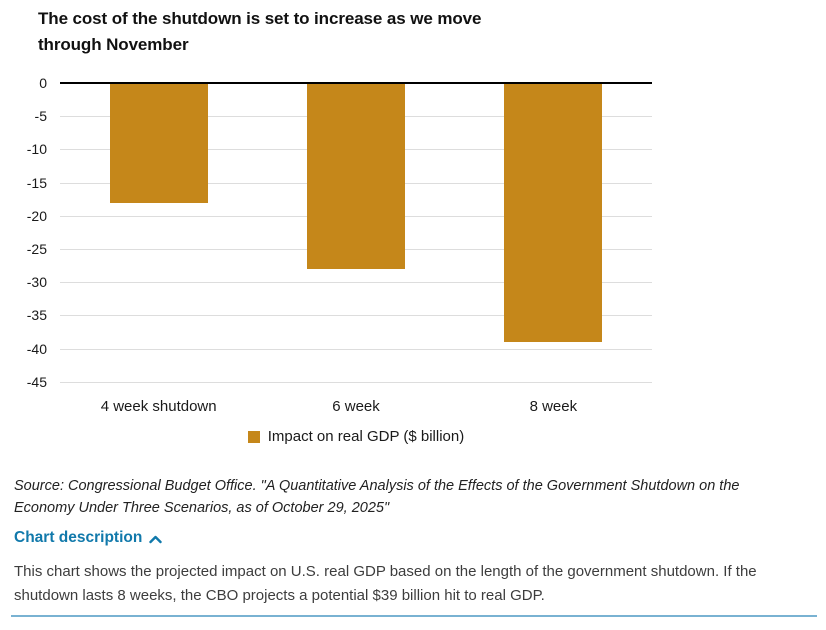  I want to click on x-axis-label: 8 week, so click(553, 406).